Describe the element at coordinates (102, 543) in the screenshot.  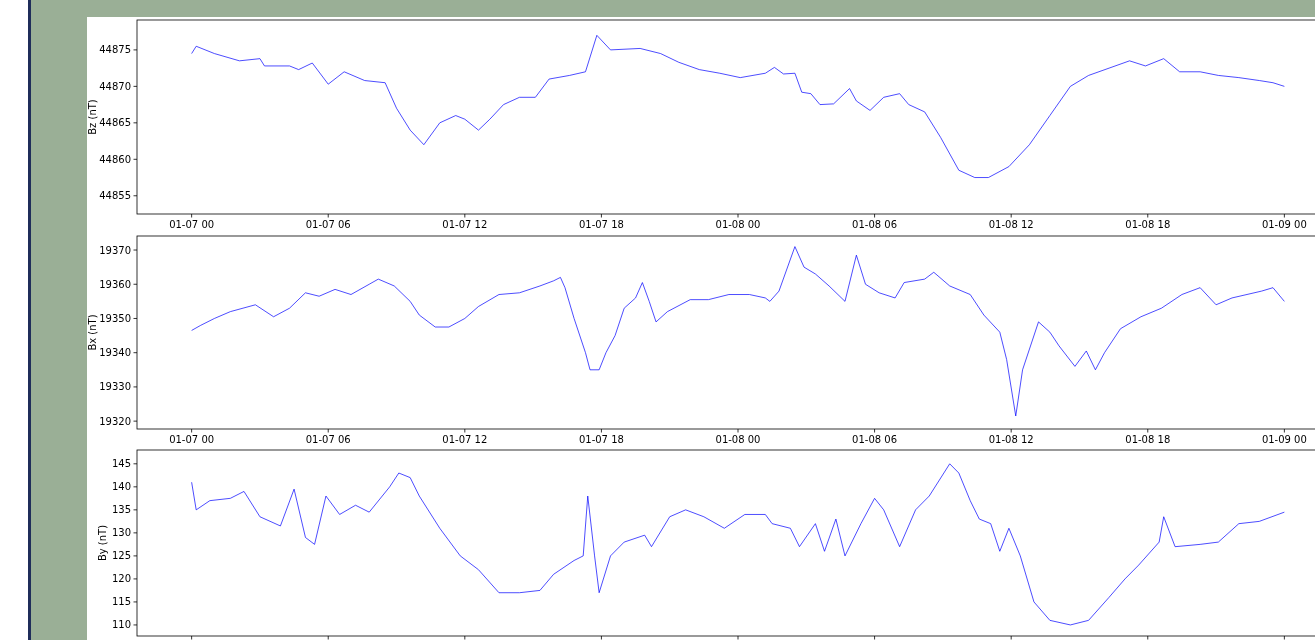
I see `y-axis-title: By (nT)` at that location.